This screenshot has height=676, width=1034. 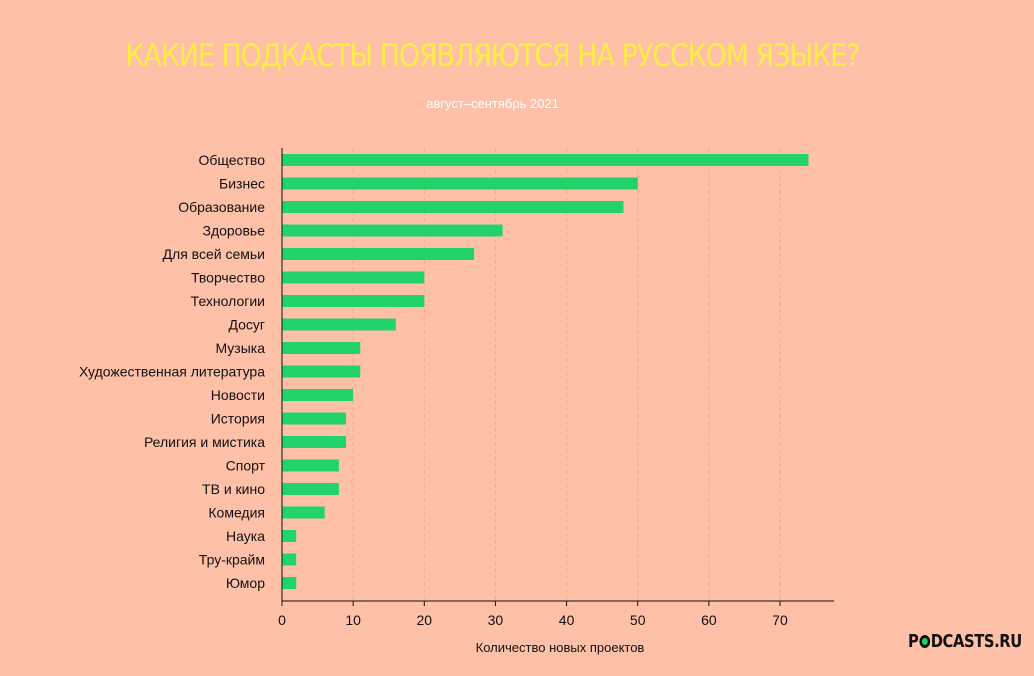 I want to click on category-label: Наука, so click(x=245, y=536).